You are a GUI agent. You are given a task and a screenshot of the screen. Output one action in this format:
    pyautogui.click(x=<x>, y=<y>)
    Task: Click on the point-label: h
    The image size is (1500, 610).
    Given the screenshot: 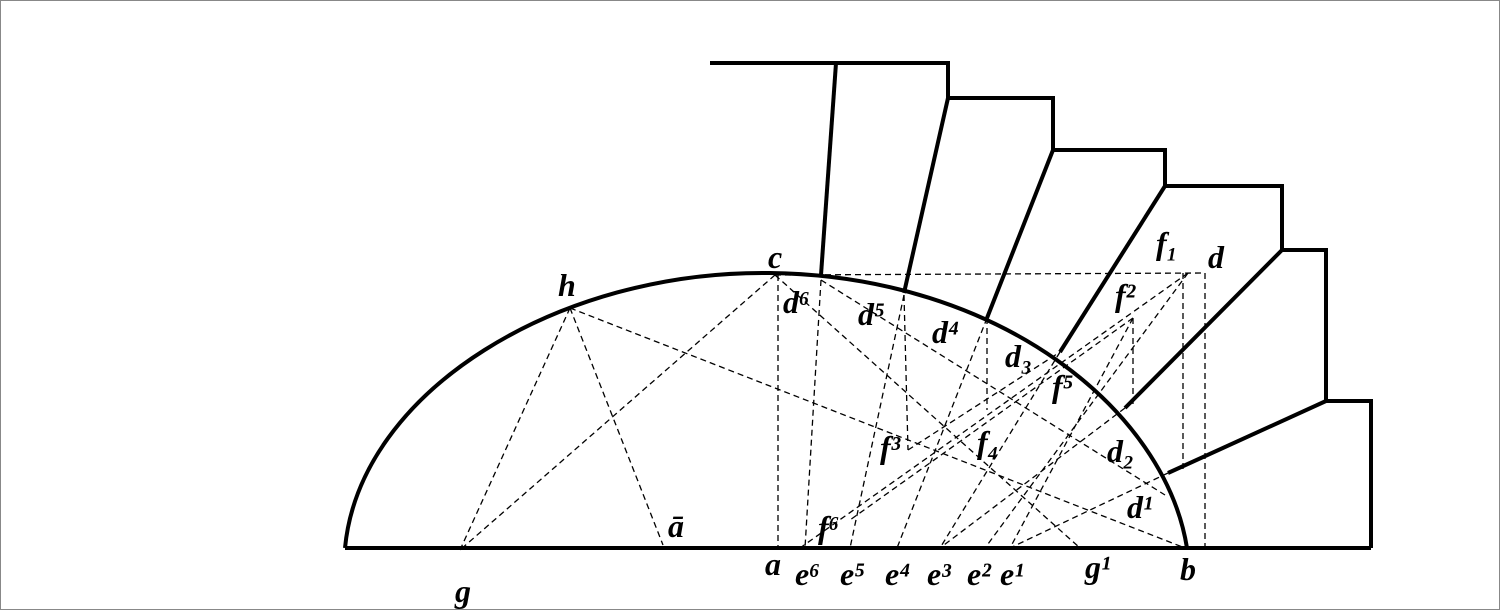 What is the action you would take?
    pyautogui.click(x=567, y=285)
    